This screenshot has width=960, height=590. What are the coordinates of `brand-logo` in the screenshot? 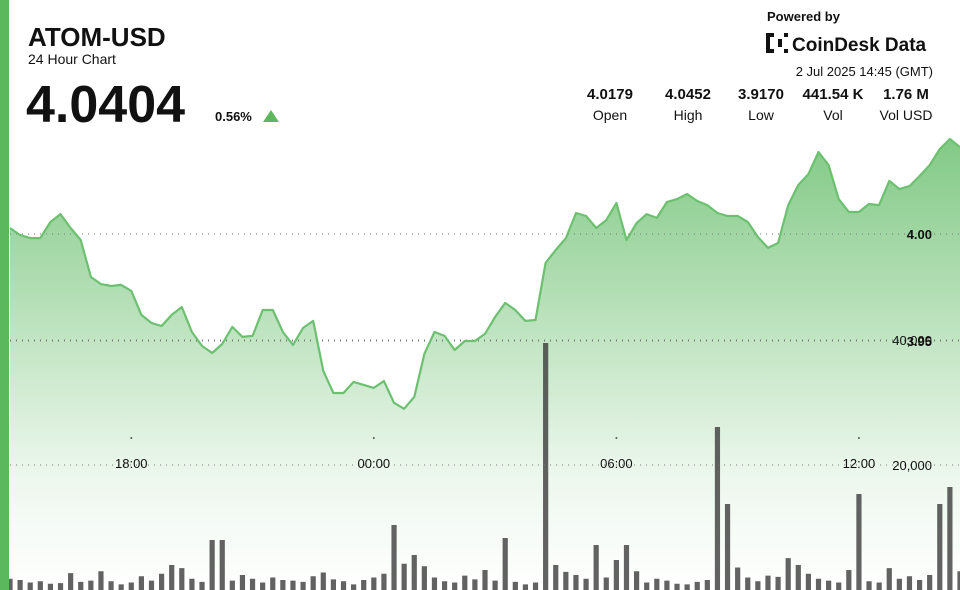 It's located at (777, 43).